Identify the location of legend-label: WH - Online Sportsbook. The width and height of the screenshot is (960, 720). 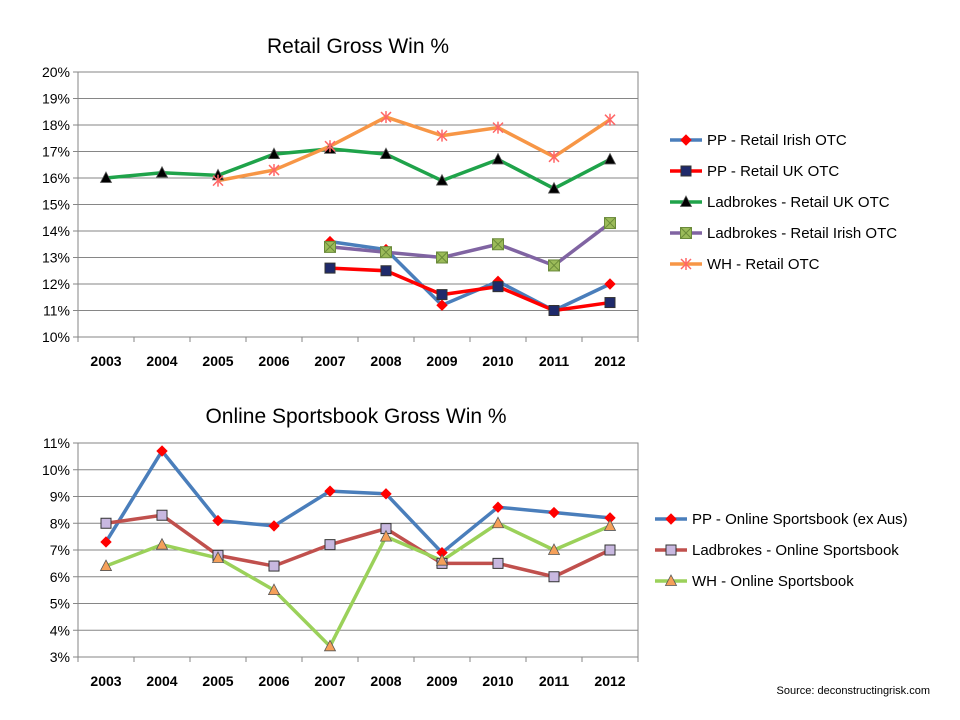
(773, 581).